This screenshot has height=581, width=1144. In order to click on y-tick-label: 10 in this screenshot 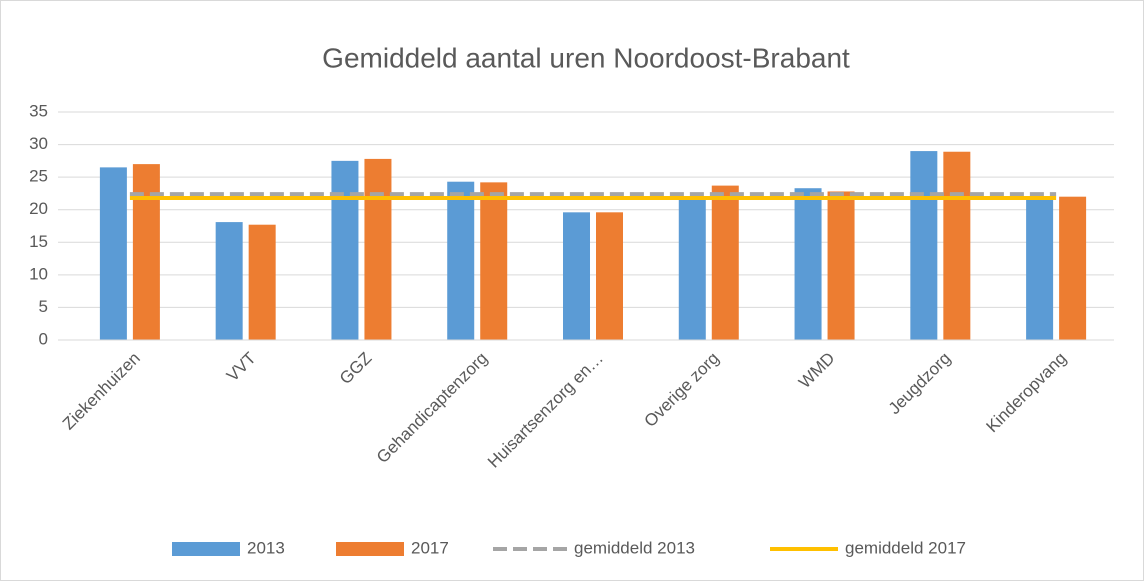, I will do `click(38, 273)`.